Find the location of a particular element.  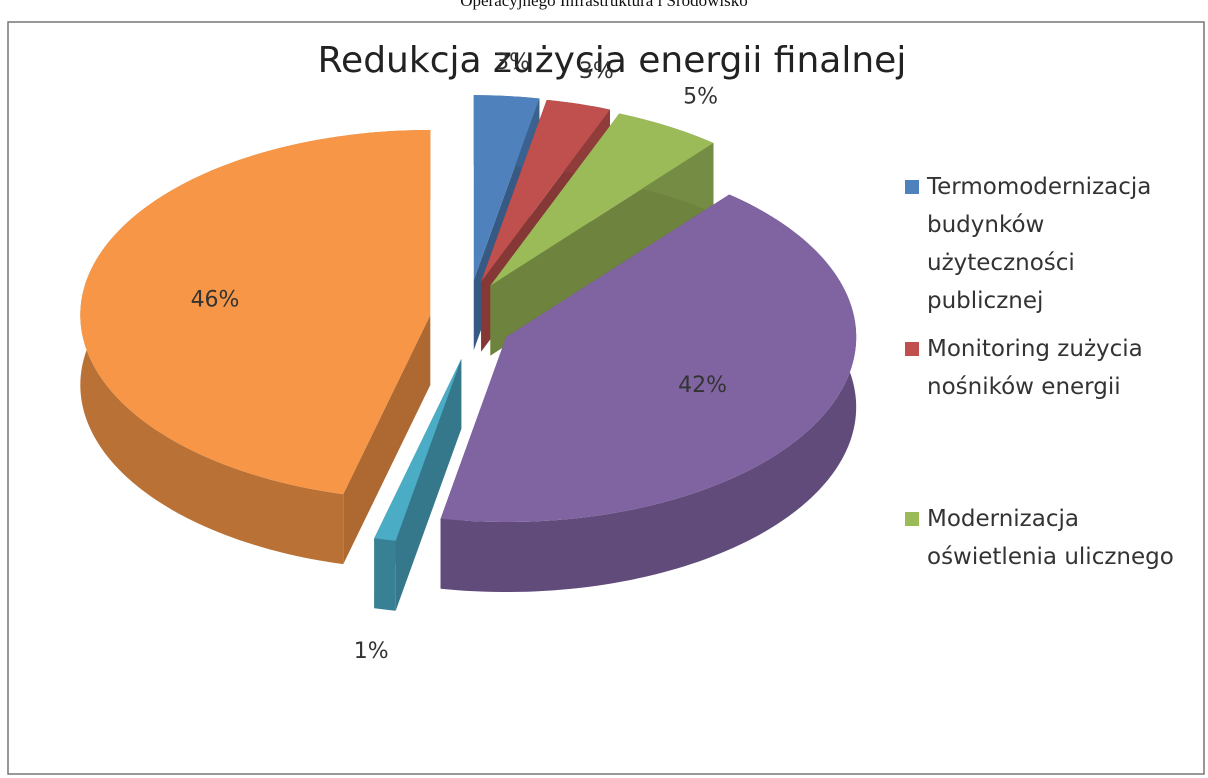

data-label: 1% is located at coordinates (371, 651).